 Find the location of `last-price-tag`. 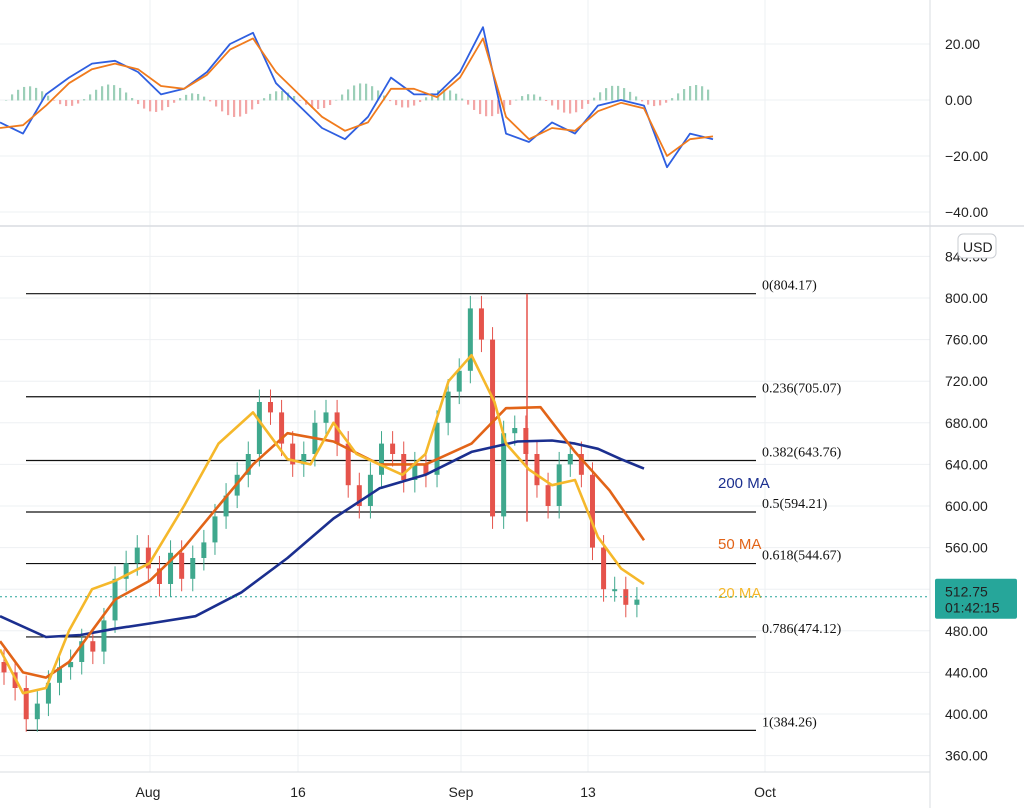

last-price-tag is located at coordinates (976, 598).